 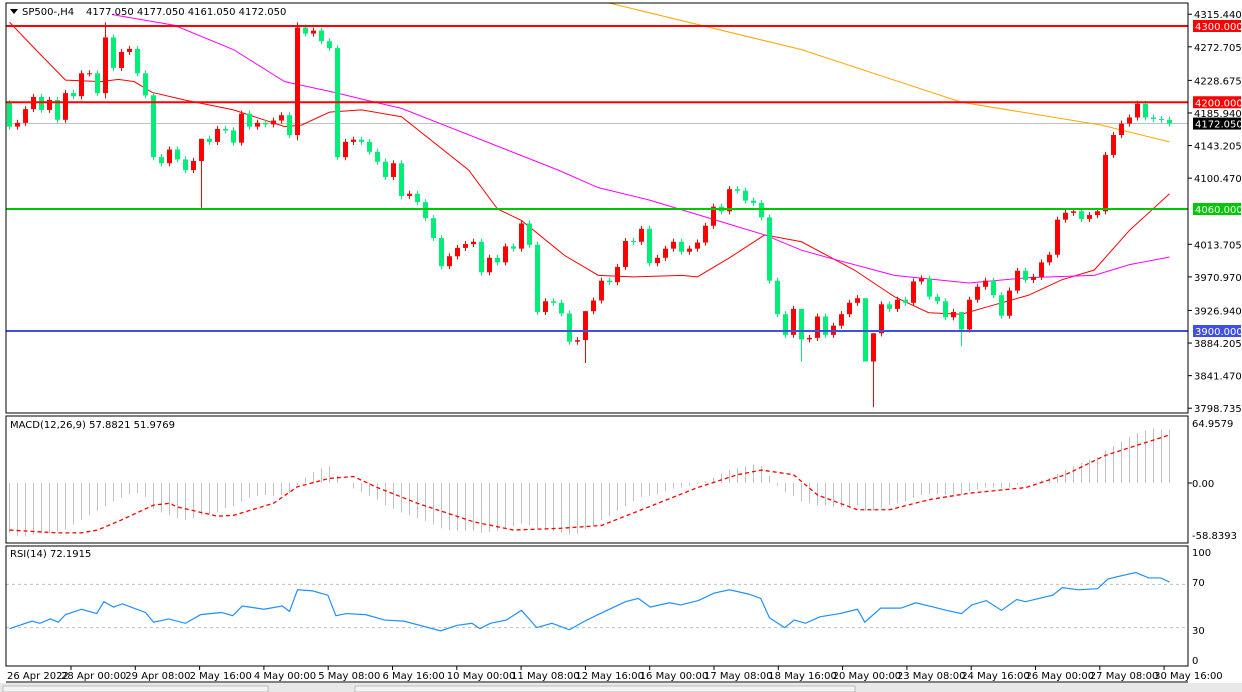 What do you see at coordinates (1218, 103) in the screenshot?
I see `level-price-label: 4200.000` at bounding box center [1218, 103].